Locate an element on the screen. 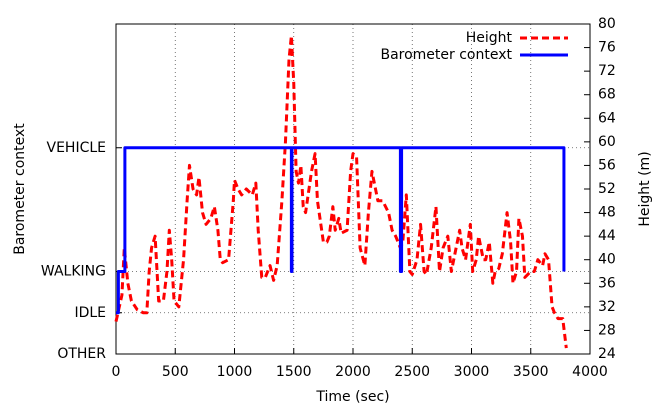  x-tick-label: 2000 is located at coordinates (353, 372).